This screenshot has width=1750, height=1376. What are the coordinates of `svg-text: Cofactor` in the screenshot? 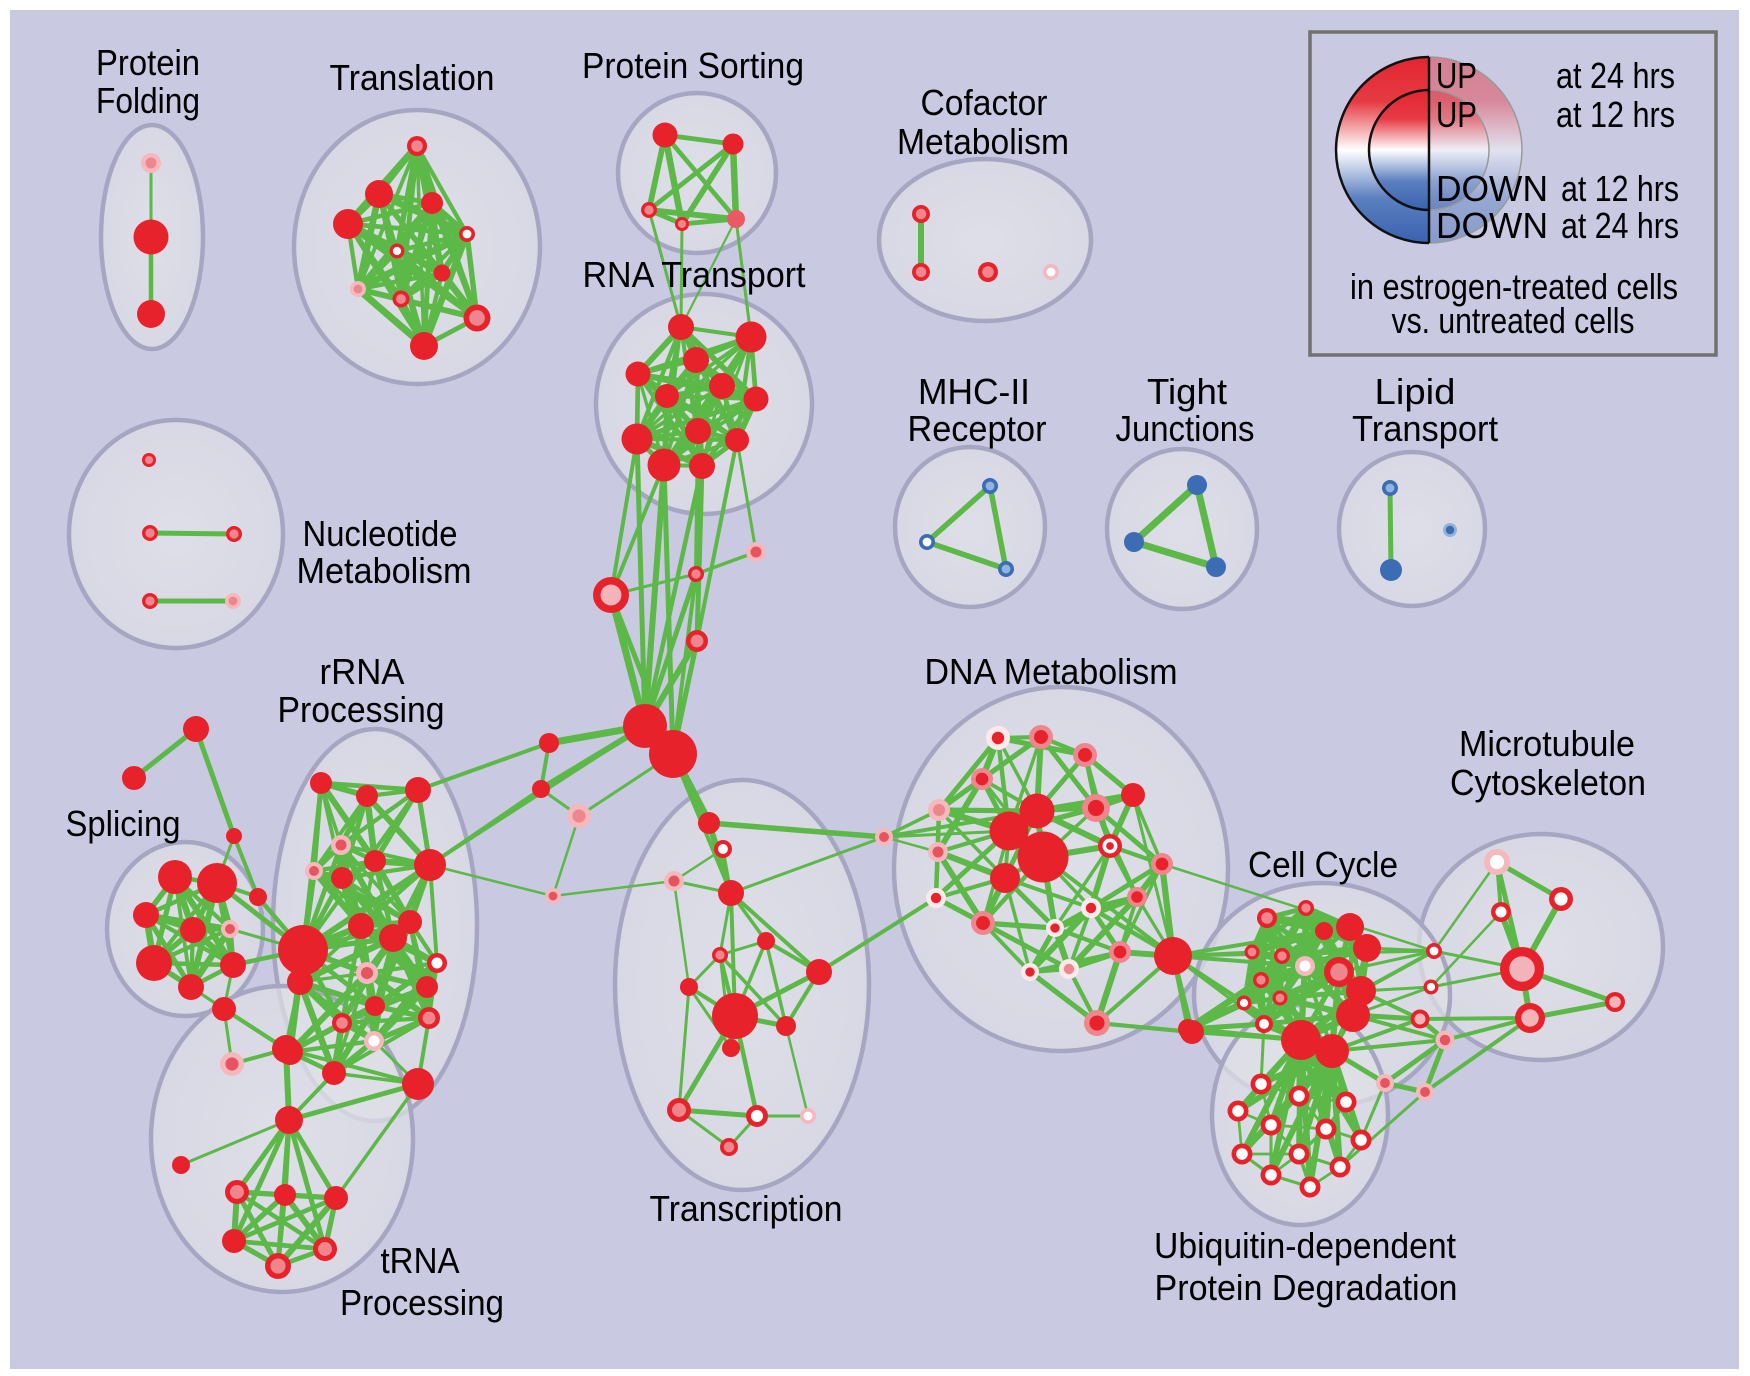 It's located at (984, 102).